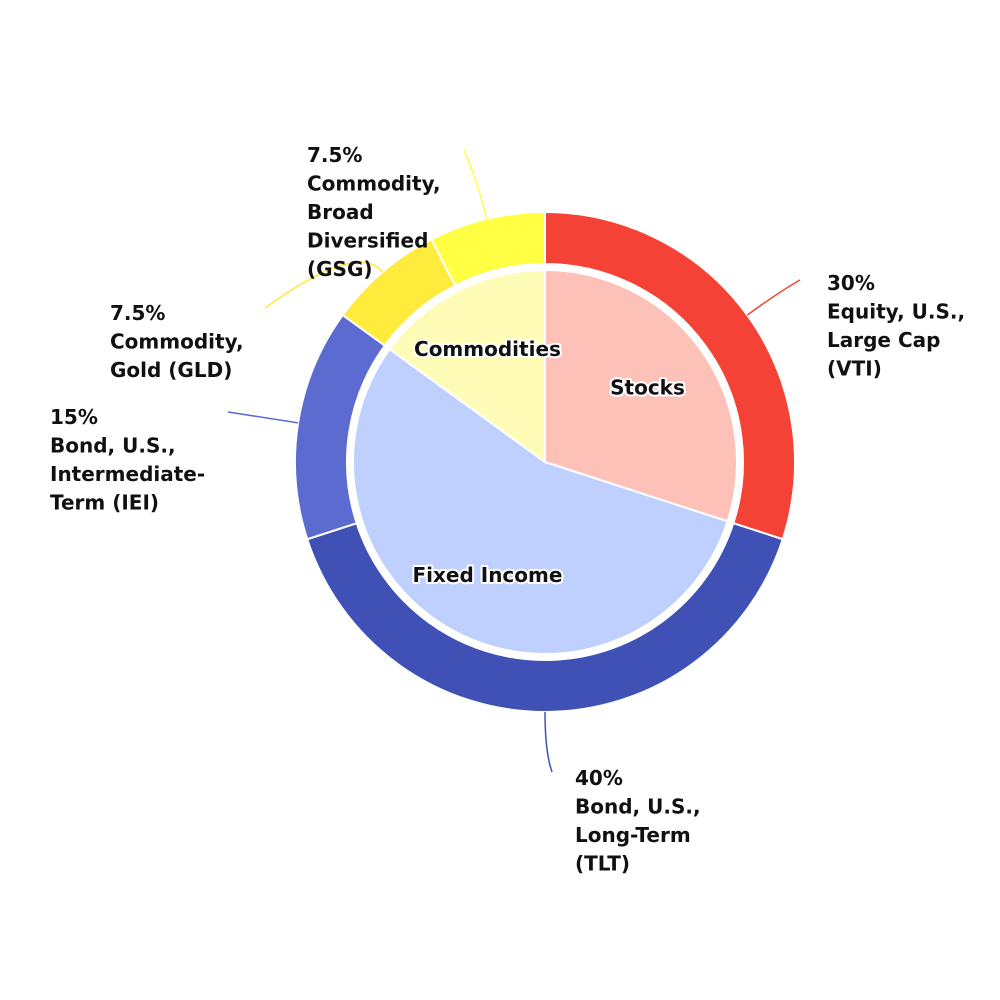 This screenshot has width=1000, height=1000. What do you see at coordinates (340, 269) in the screenshot?
I see `outer-label-line: (GSG)` at bounding box center [340, 269].